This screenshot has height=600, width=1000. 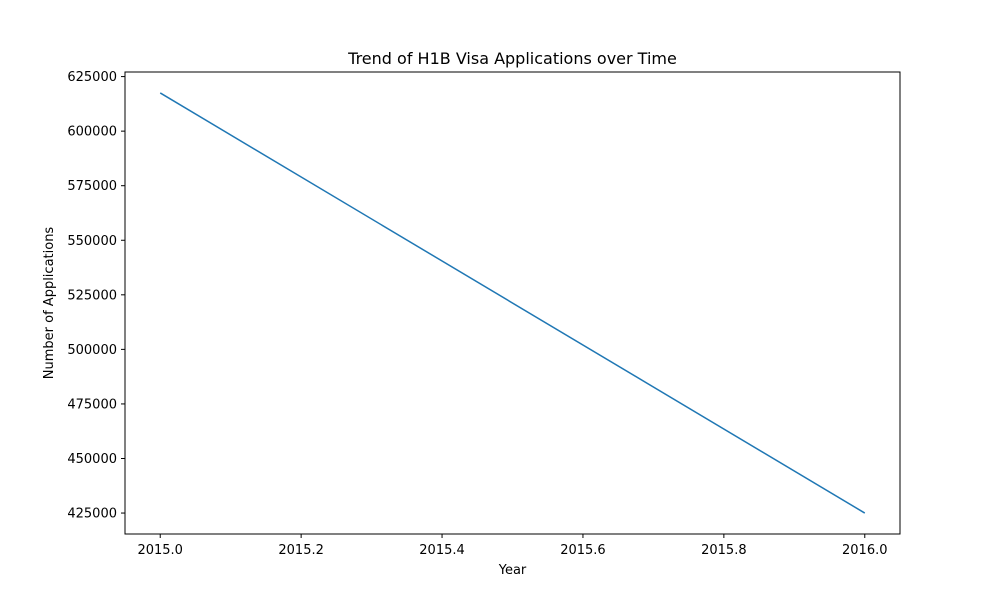 I want to click on x-tick-label: 2015.0, so click(x=160, y=550).